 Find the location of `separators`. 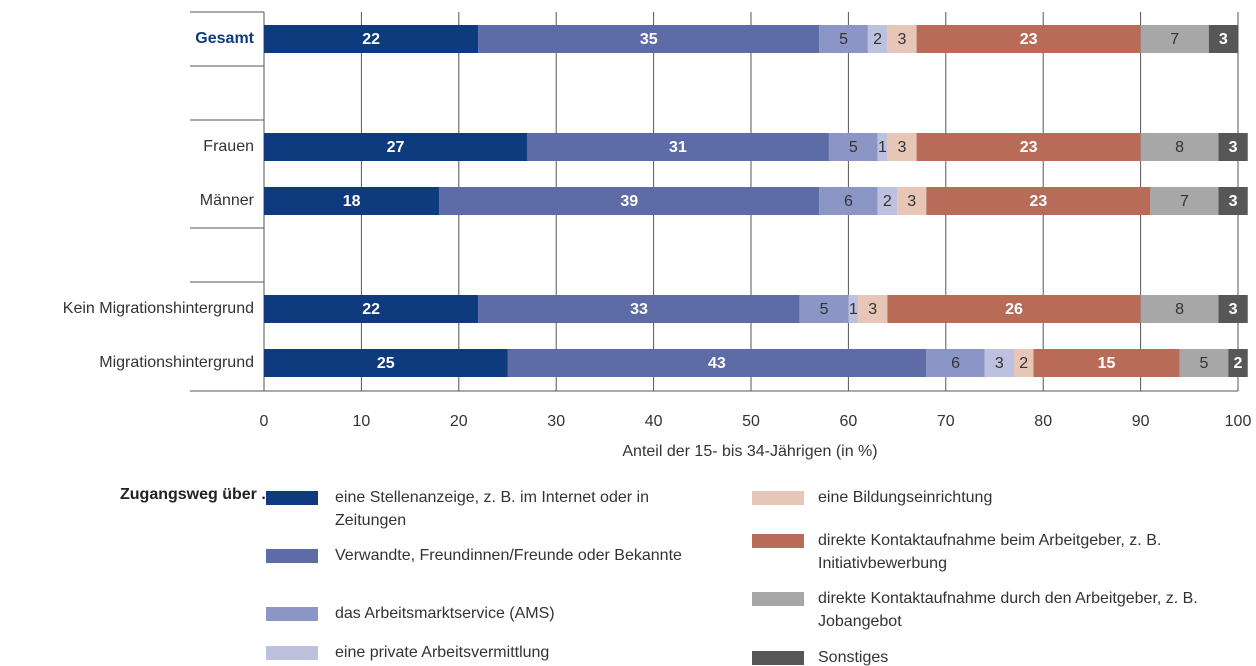

separators is located at coordinates (227, 147).